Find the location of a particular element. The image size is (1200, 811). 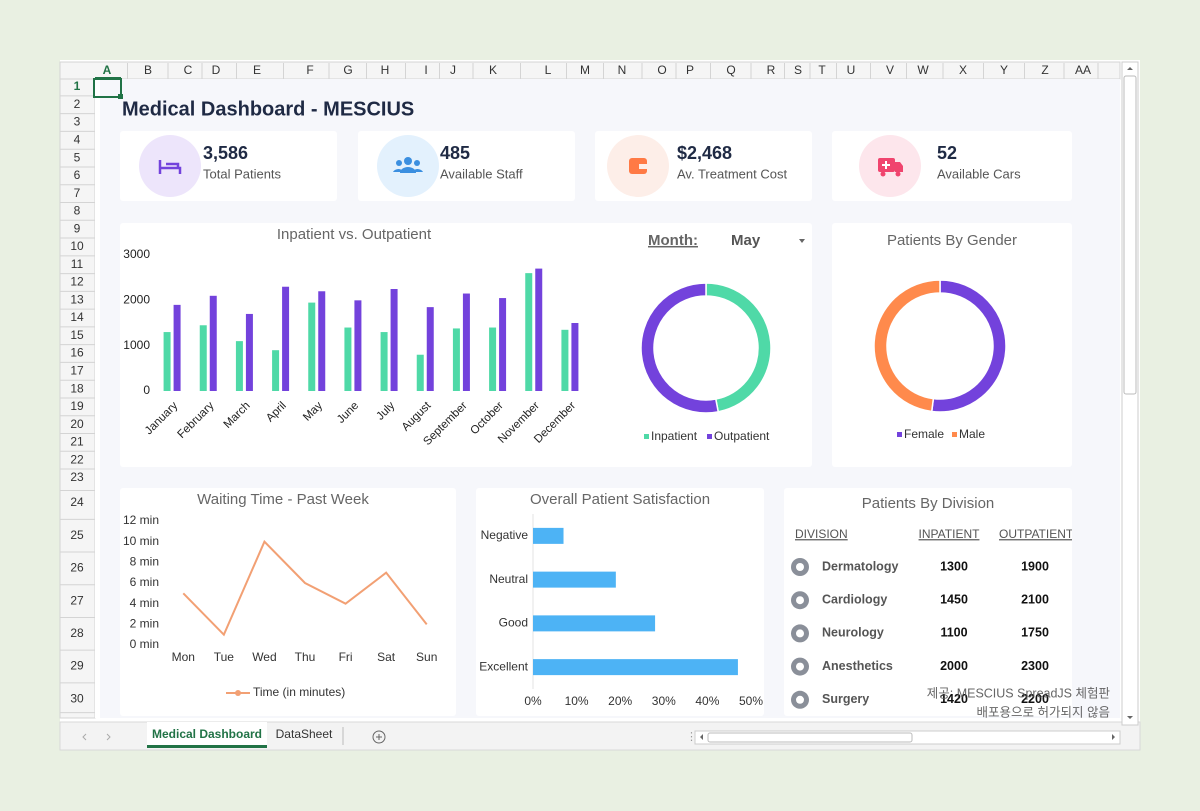

column-header: E is located at coordinates (257, 70).